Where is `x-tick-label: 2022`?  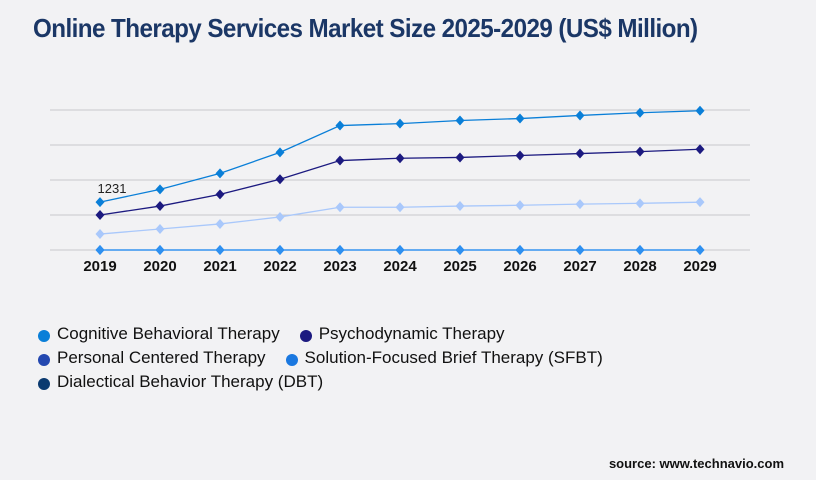
x-tick-label: 2022 is located at coordinates (279, 266).